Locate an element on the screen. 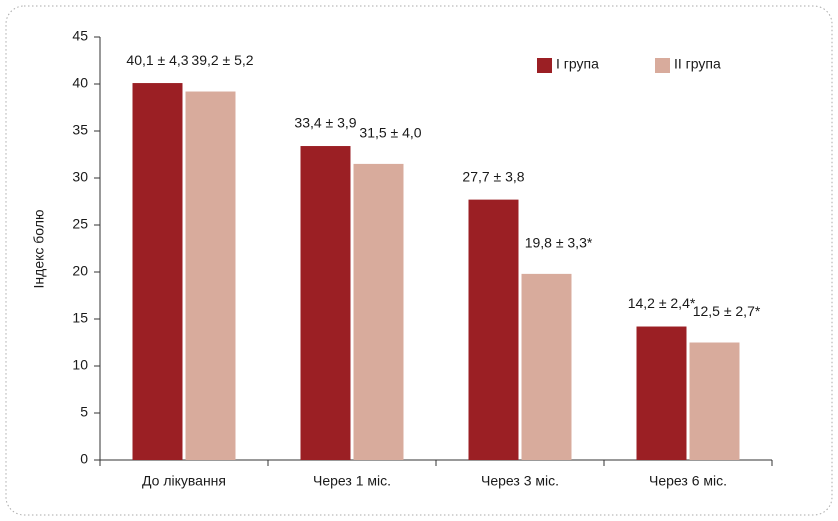 The image size is (838, 521). y-tick-label: 25 is located at coordinates (80, 224).